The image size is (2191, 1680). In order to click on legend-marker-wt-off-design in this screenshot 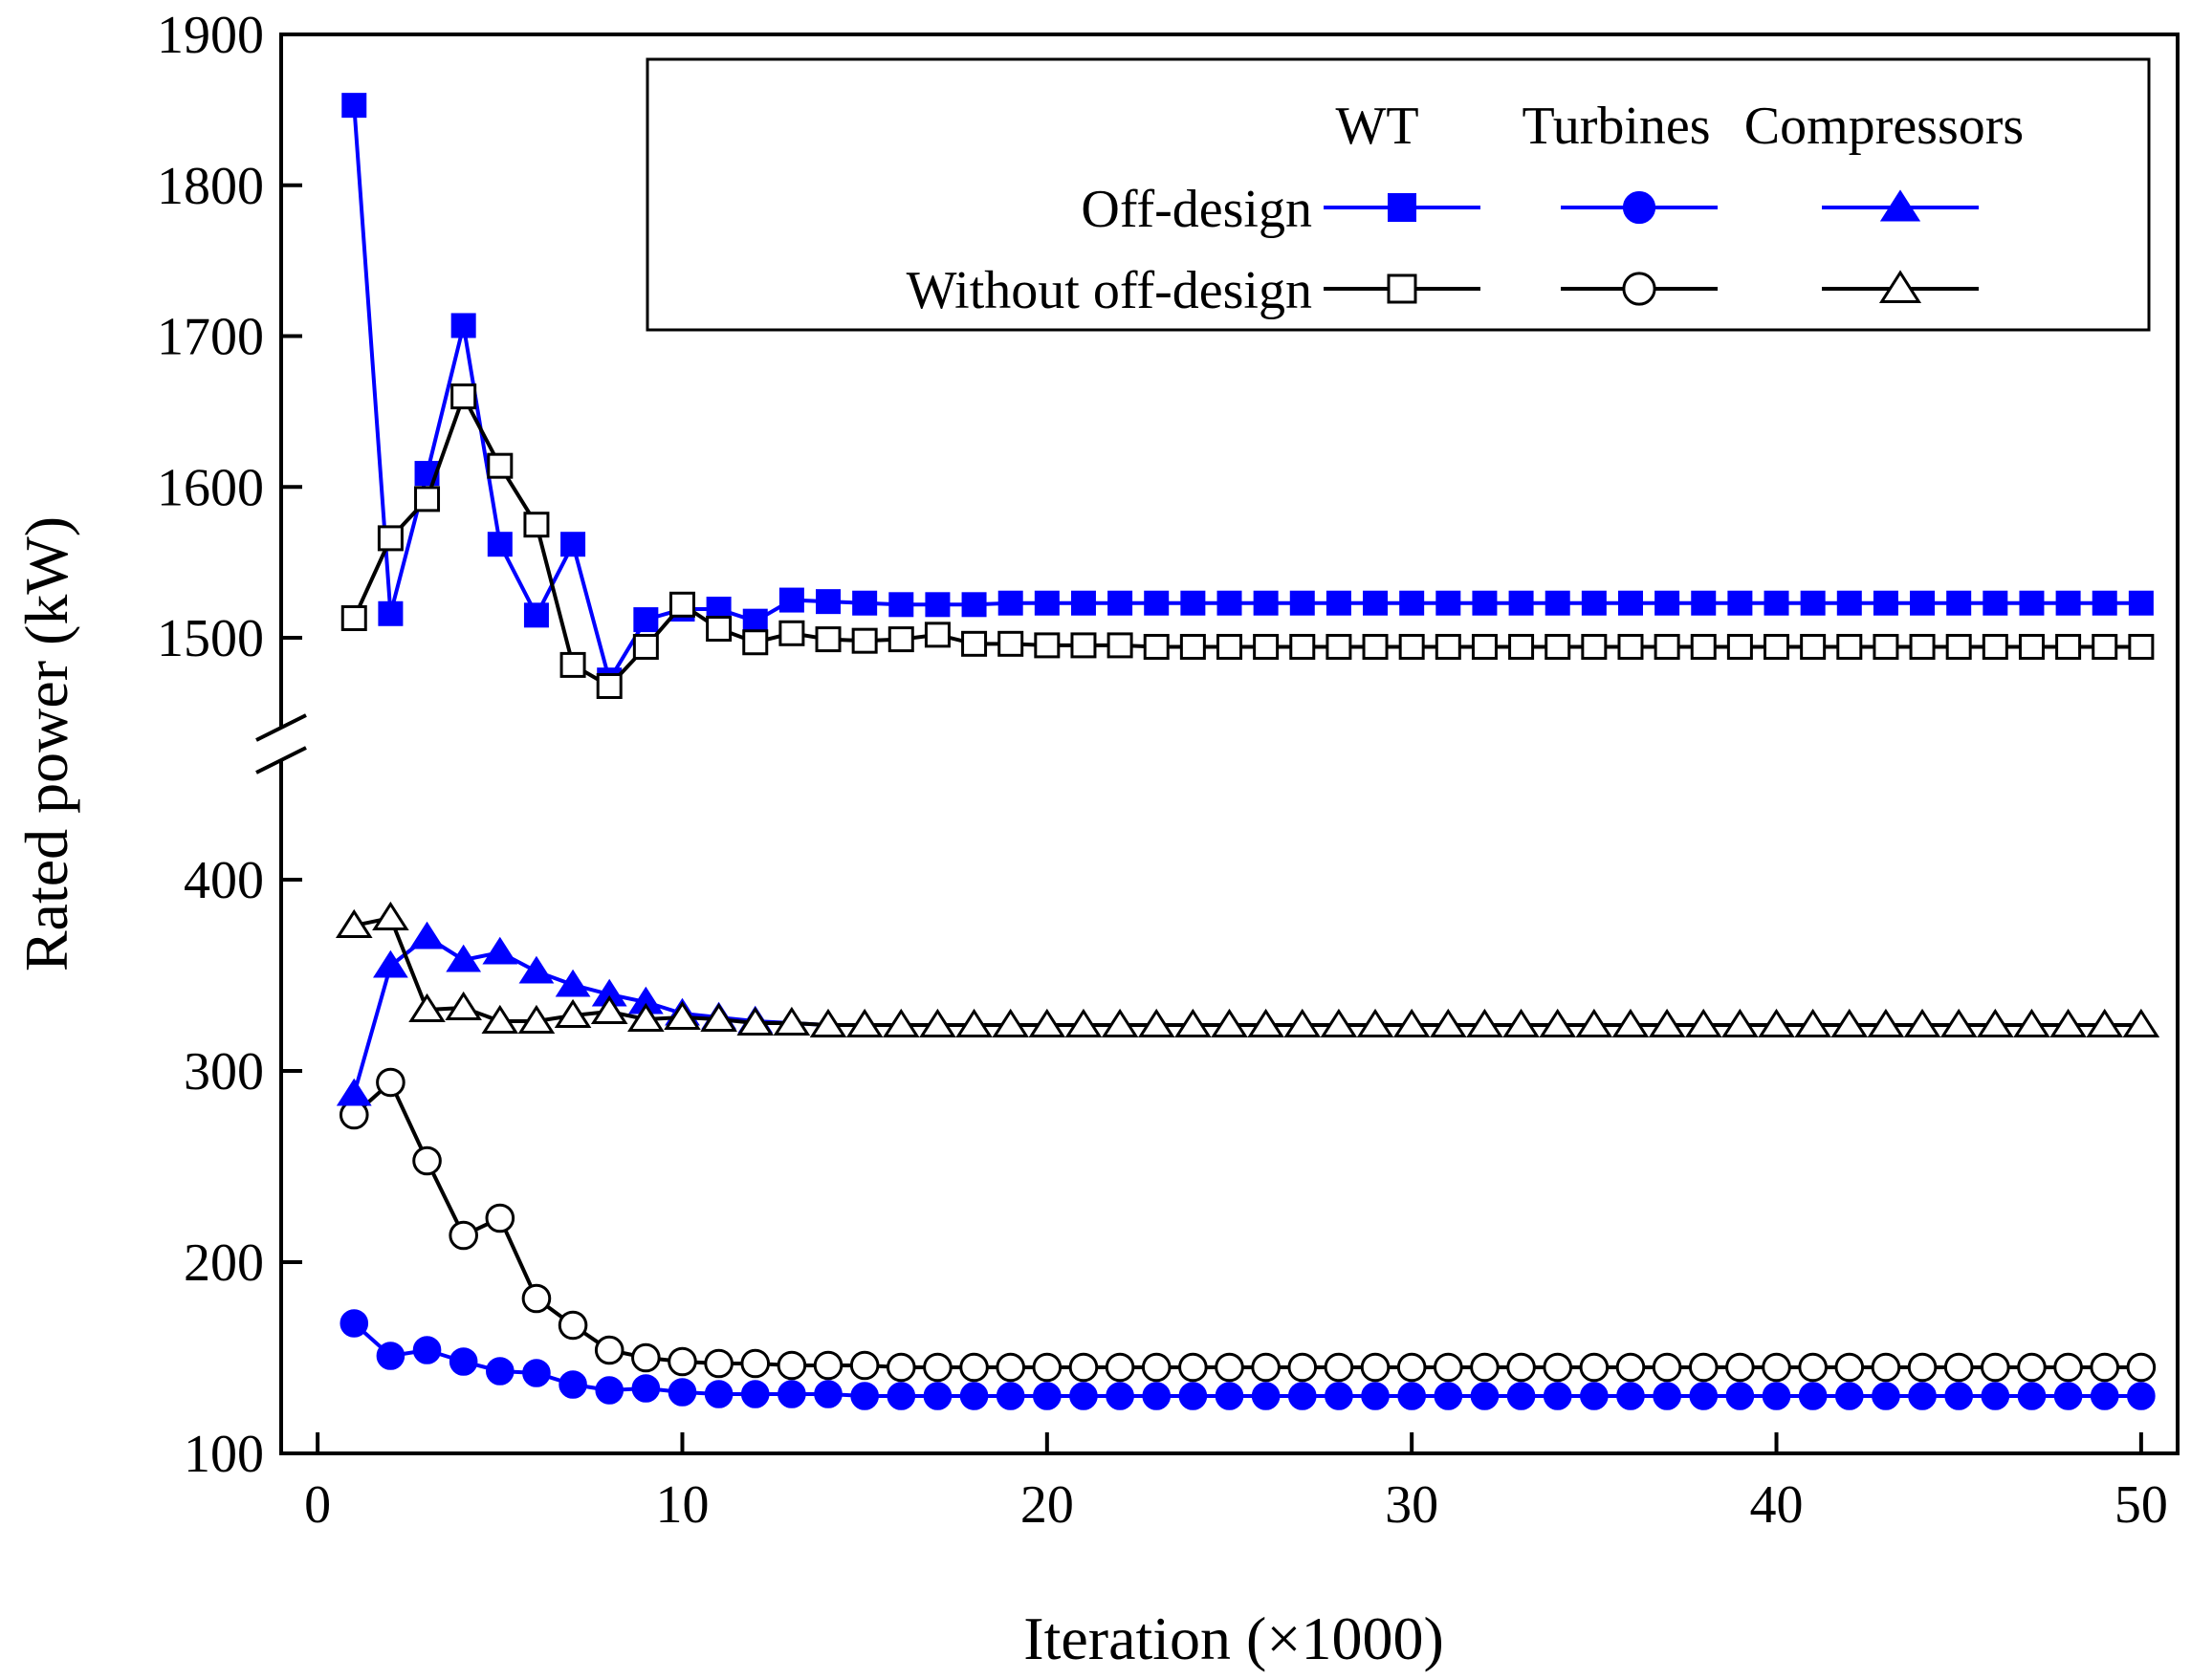, I will do `click(1402, 208)`.